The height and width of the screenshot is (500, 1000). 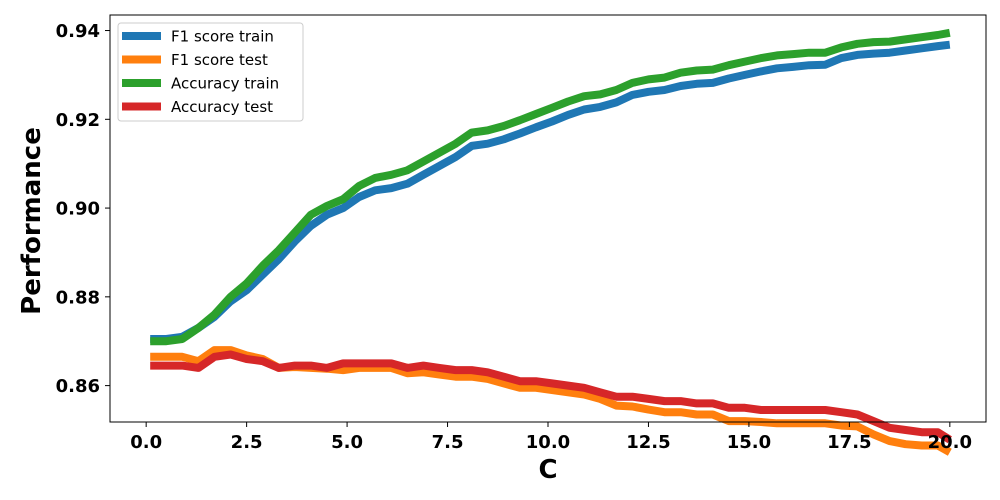 I want to click on x-tick-label: 0.0, so click(x=146, y=442).